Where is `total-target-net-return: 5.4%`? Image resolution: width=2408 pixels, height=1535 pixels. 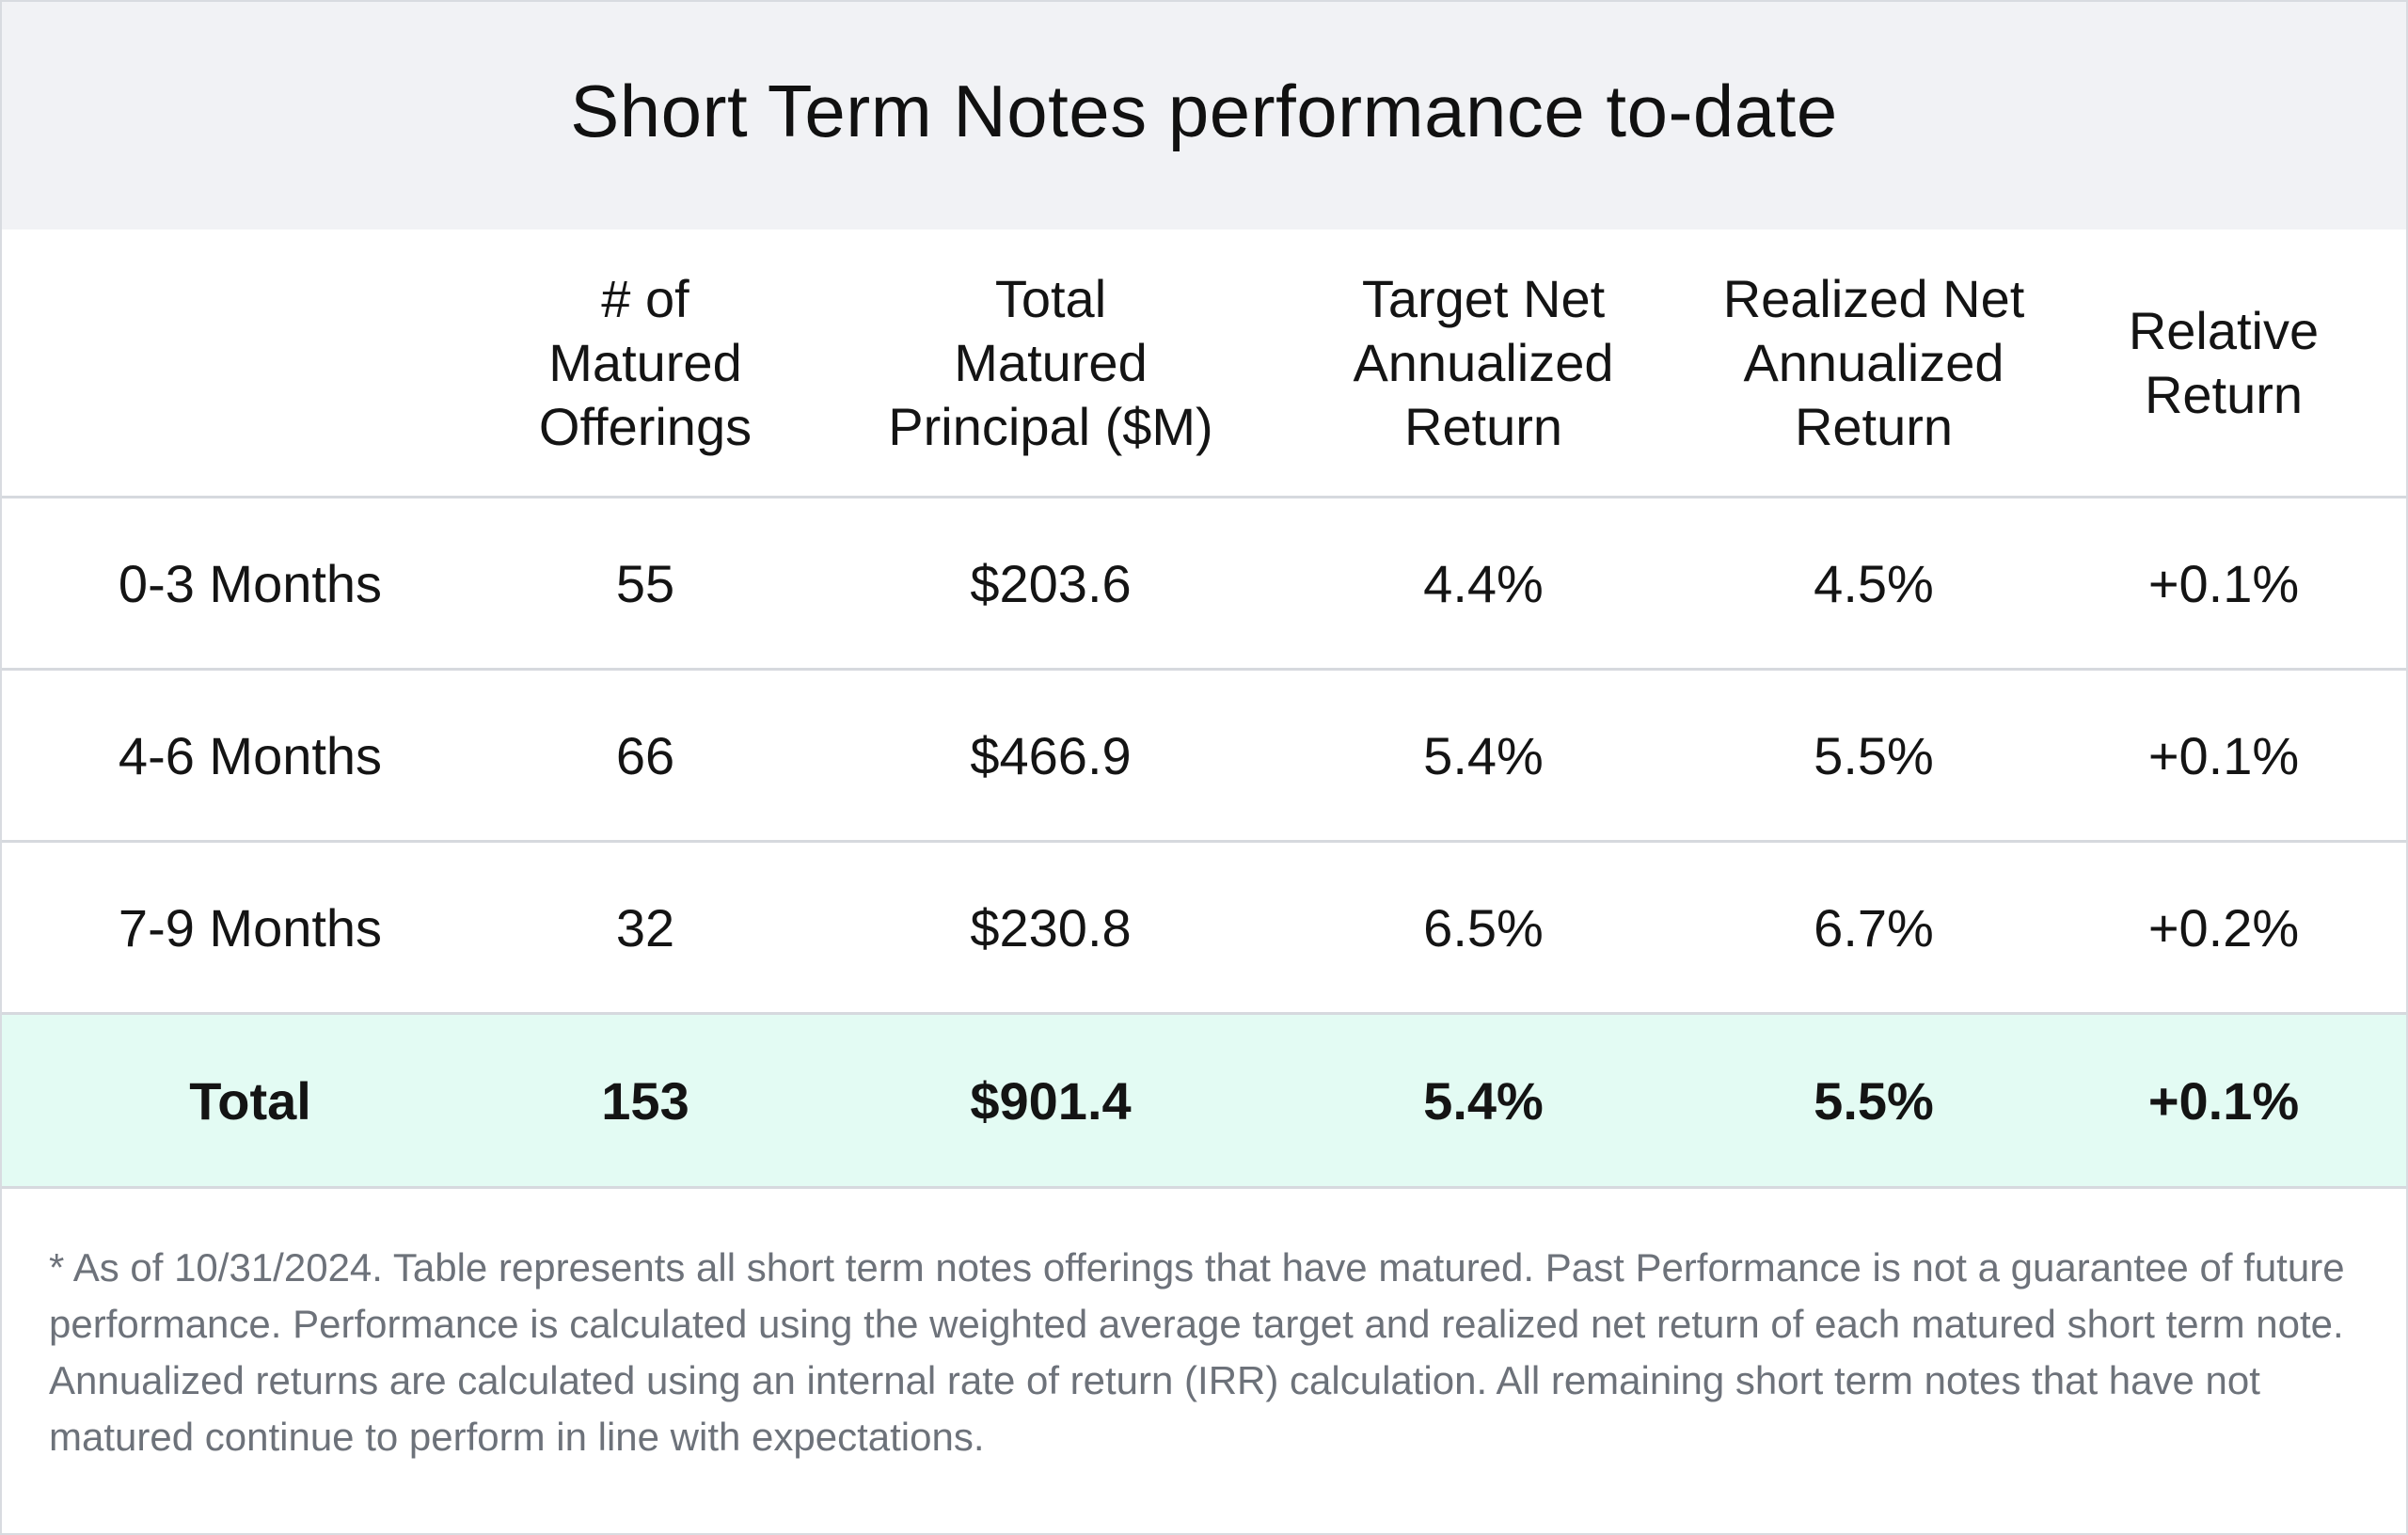 total-target-net-return: 5.4% is located at coordinates (1484, 1100).